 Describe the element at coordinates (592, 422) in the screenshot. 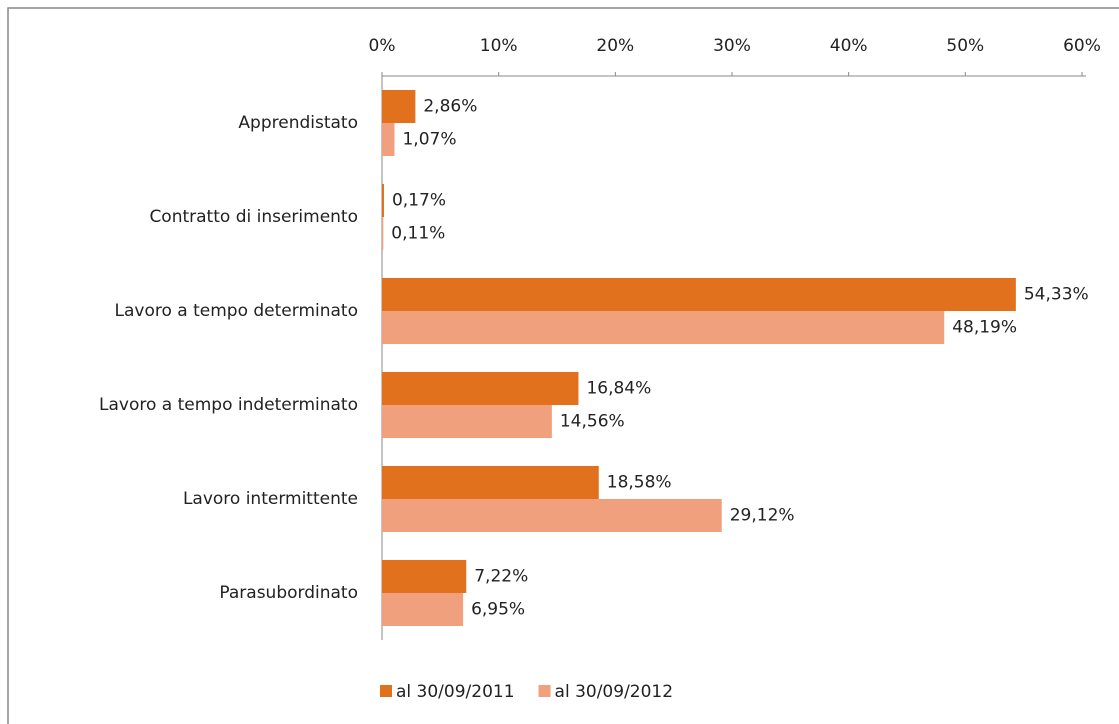

I see `data-label: 14,56%` at that location.